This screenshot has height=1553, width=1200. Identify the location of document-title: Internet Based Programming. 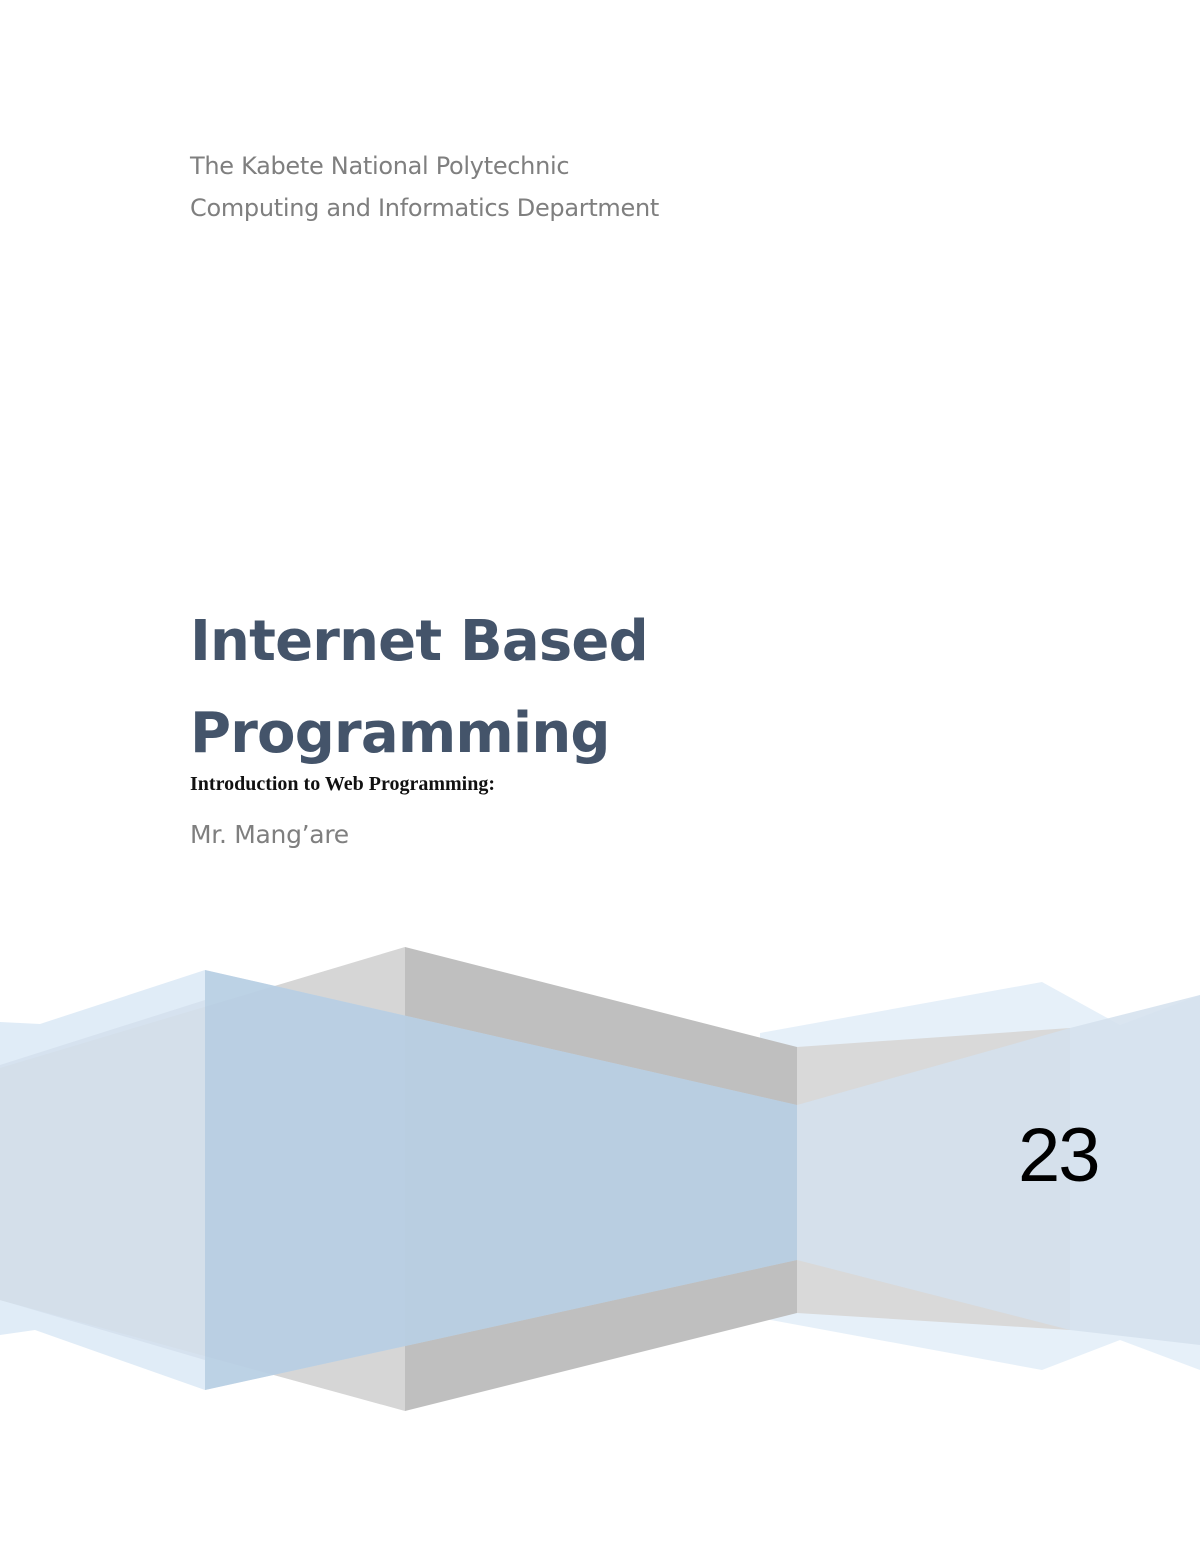
(419, 688).